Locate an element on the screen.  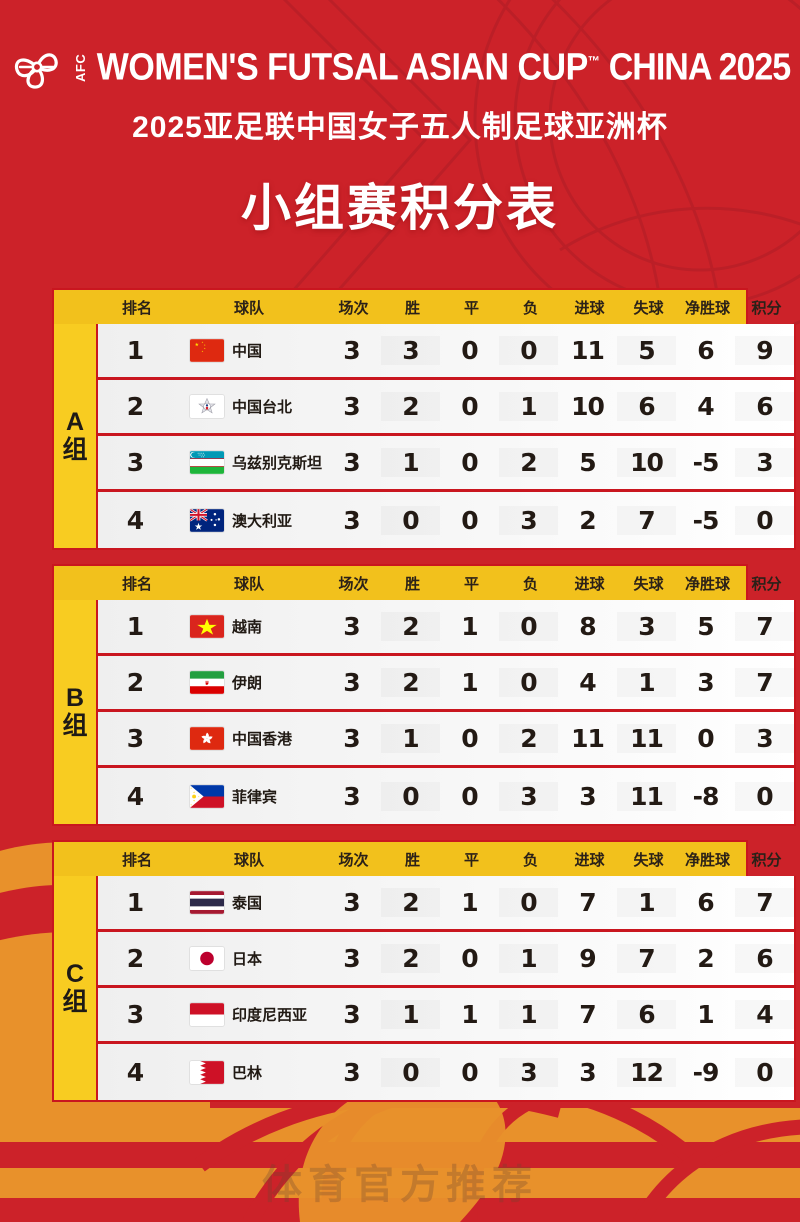
cell-team: 越南 is located at coordinates (247, 626).